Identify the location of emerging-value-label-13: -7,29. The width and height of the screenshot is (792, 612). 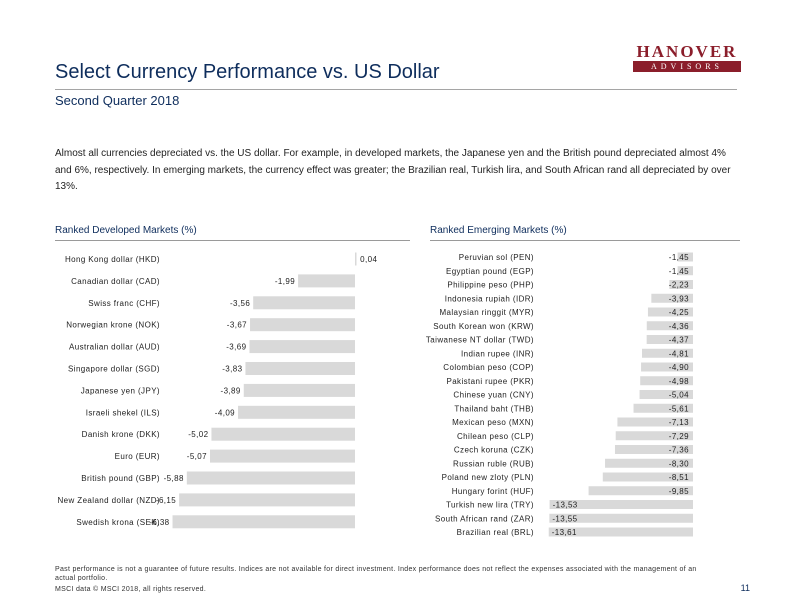
(679, 436).